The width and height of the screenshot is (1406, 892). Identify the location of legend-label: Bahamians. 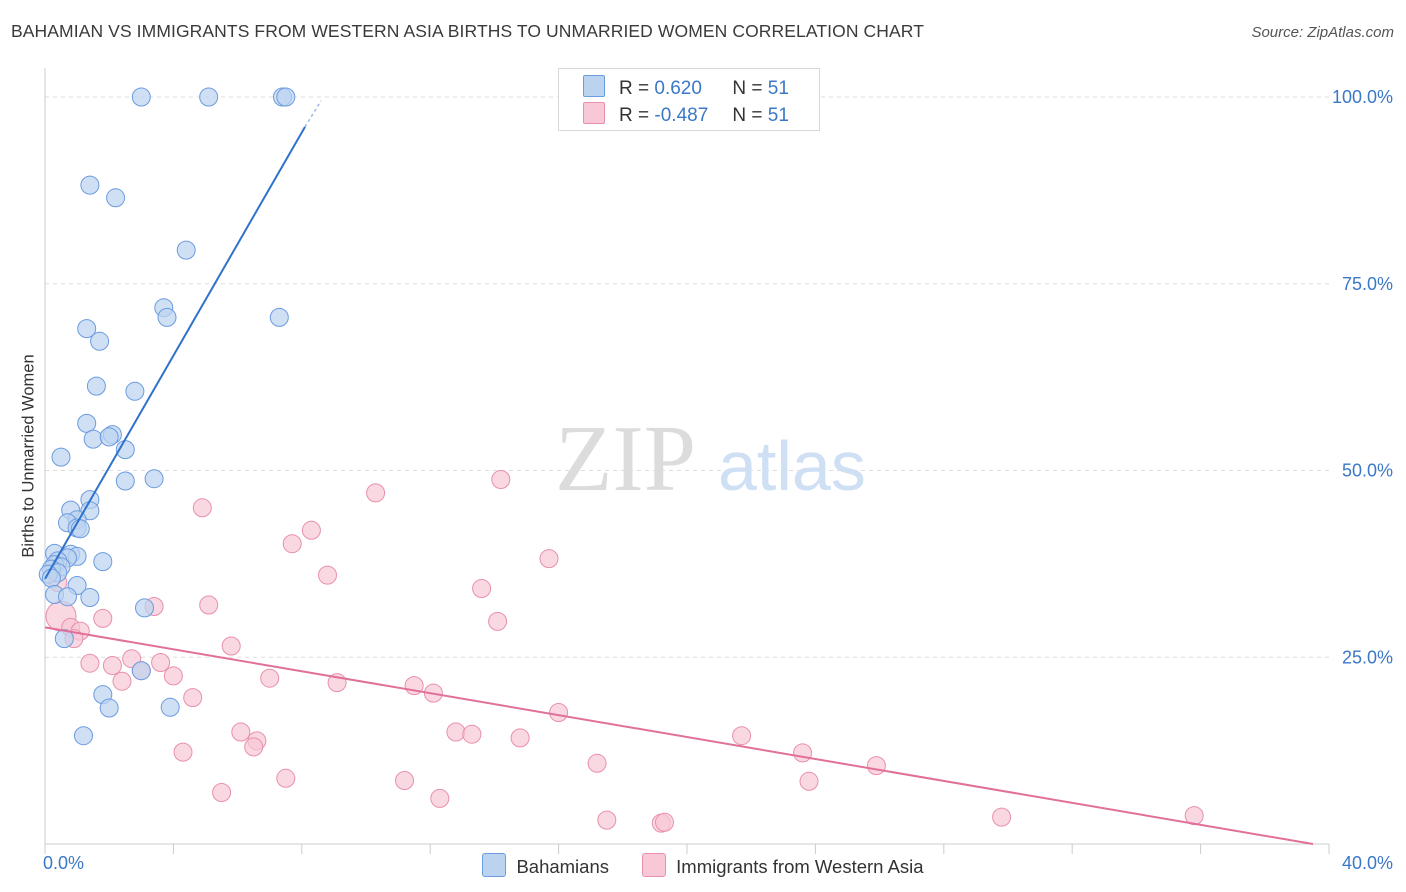
(562, 866).